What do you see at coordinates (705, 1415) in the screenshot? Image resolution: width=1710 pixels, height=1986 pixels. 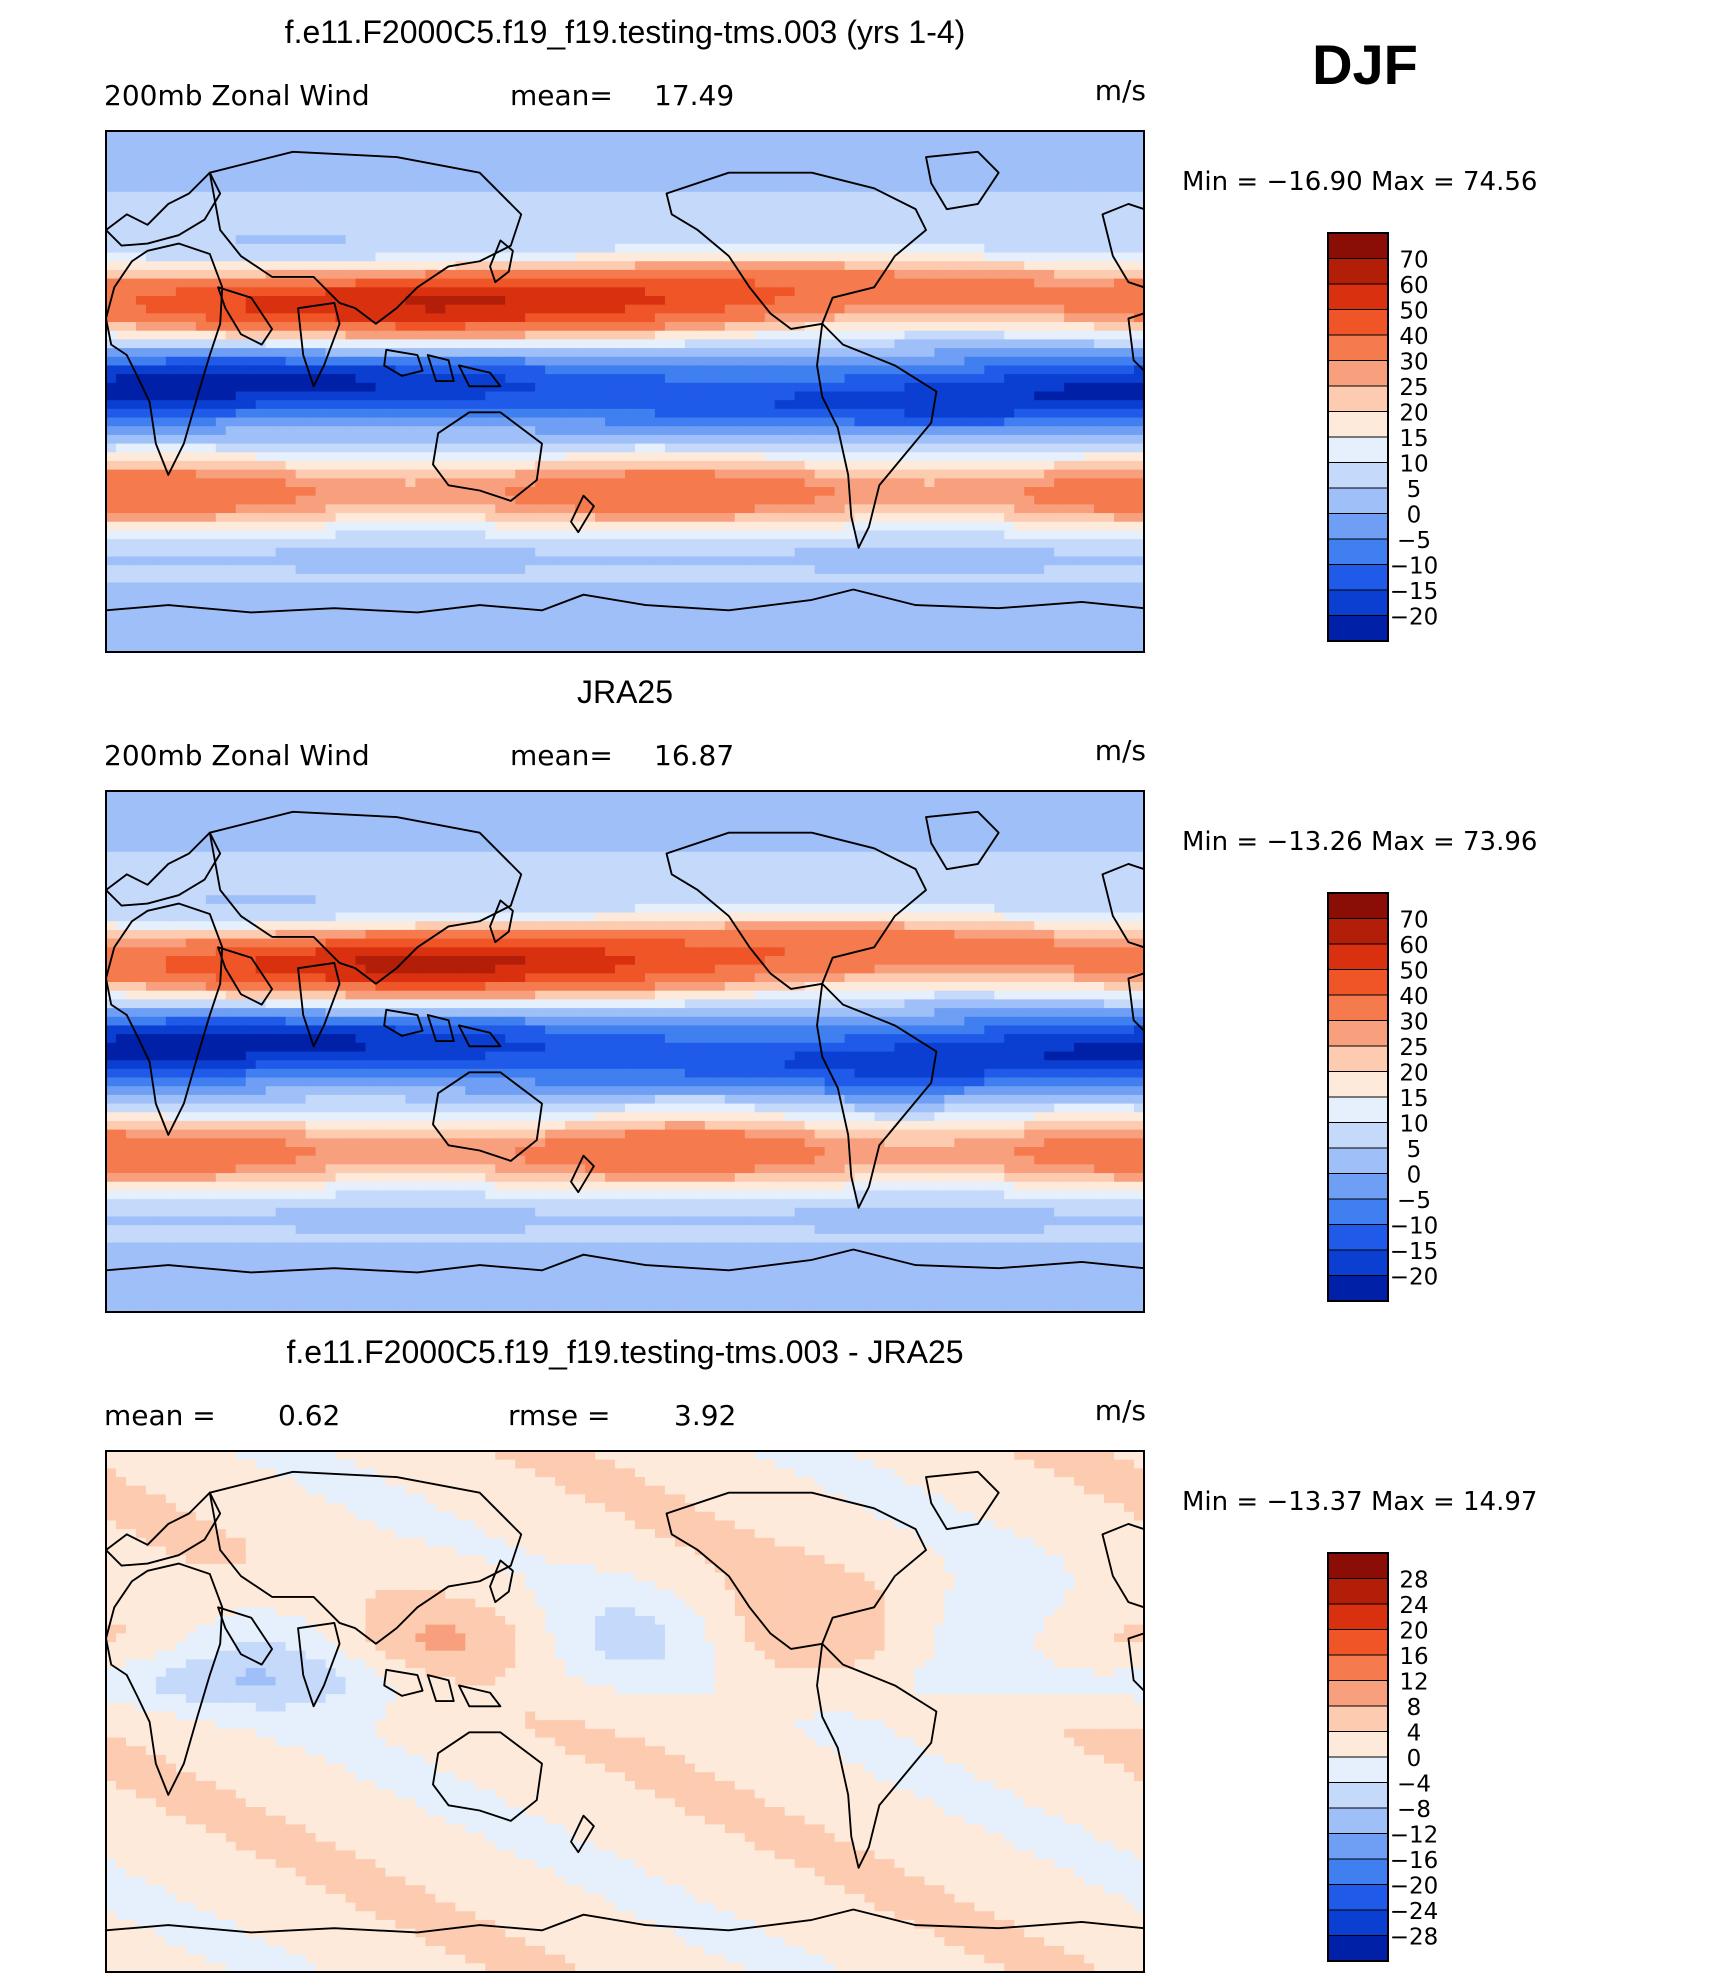 I see `panel-center-value: 3.92` at bounding box center [705, 1415].